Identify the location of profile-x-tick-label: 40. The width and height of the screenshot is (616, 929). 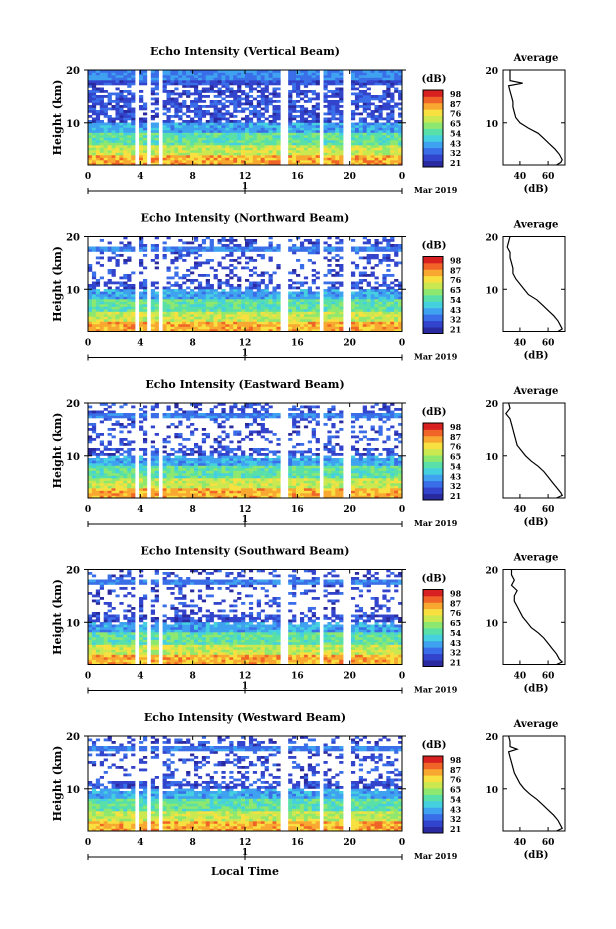
(520, 177).